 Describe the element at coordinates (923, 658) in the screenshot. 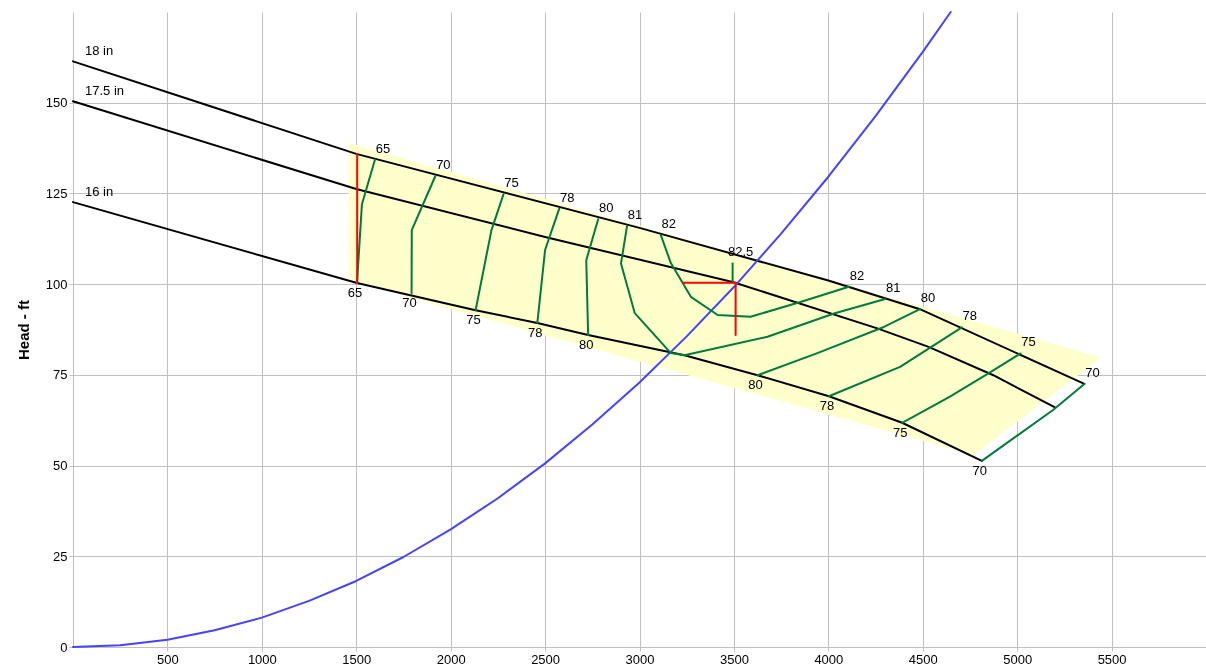

I see `x-tick-label: 4500` at that location.